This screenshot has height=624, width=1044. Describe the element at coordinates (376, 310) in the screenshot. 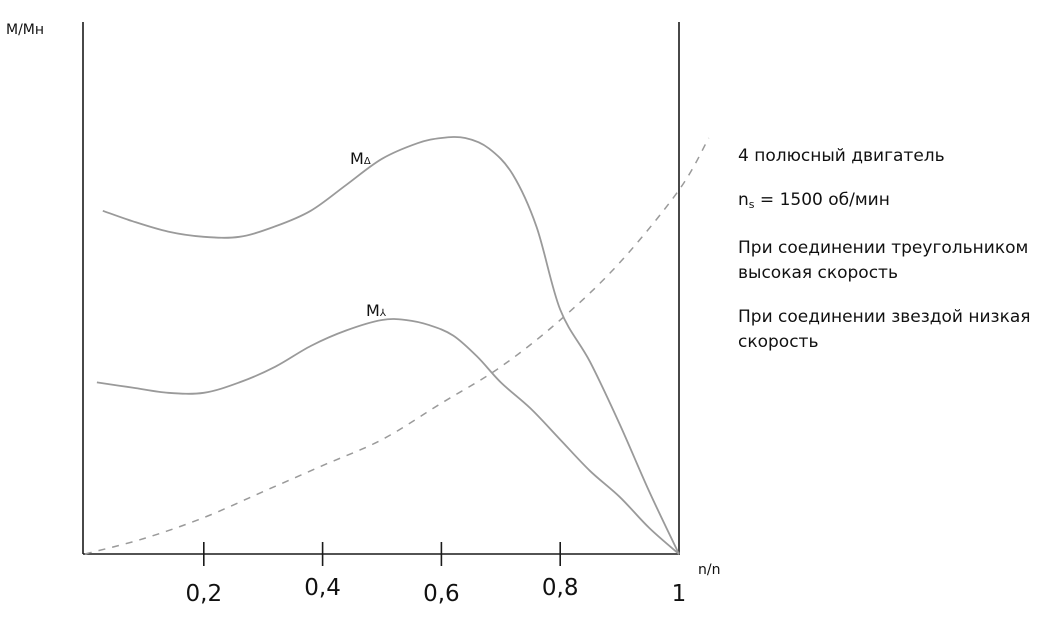

I see `series-label-star: M⅄` at that location.